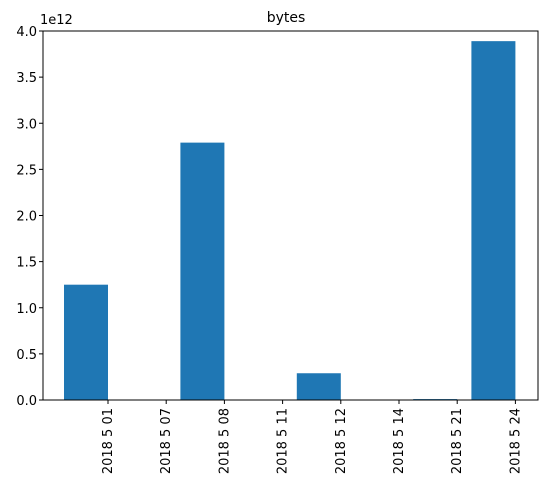 This screenshot has width=551, height=490. Describe the element at coordinates (283, 441) in the screenshot. I see `x-tick-label: 2018 5 11` at that location.